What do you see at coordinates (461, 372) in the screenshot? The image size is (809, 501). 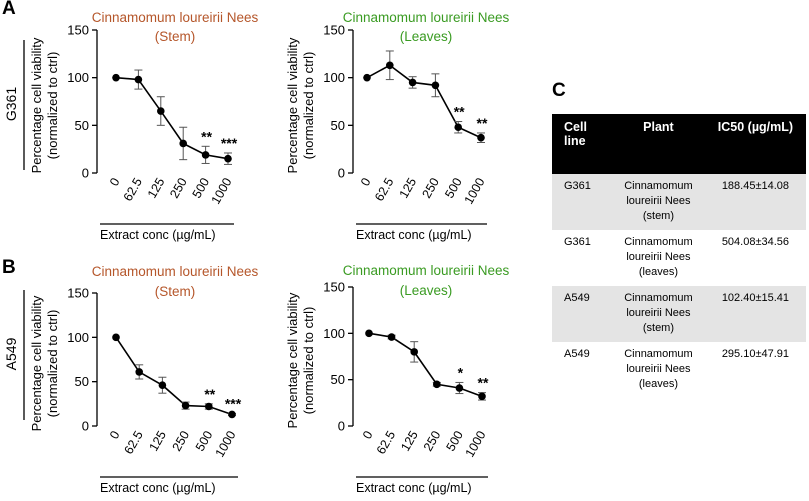 I see `significance-label: *` at bounding box center [461, 372].